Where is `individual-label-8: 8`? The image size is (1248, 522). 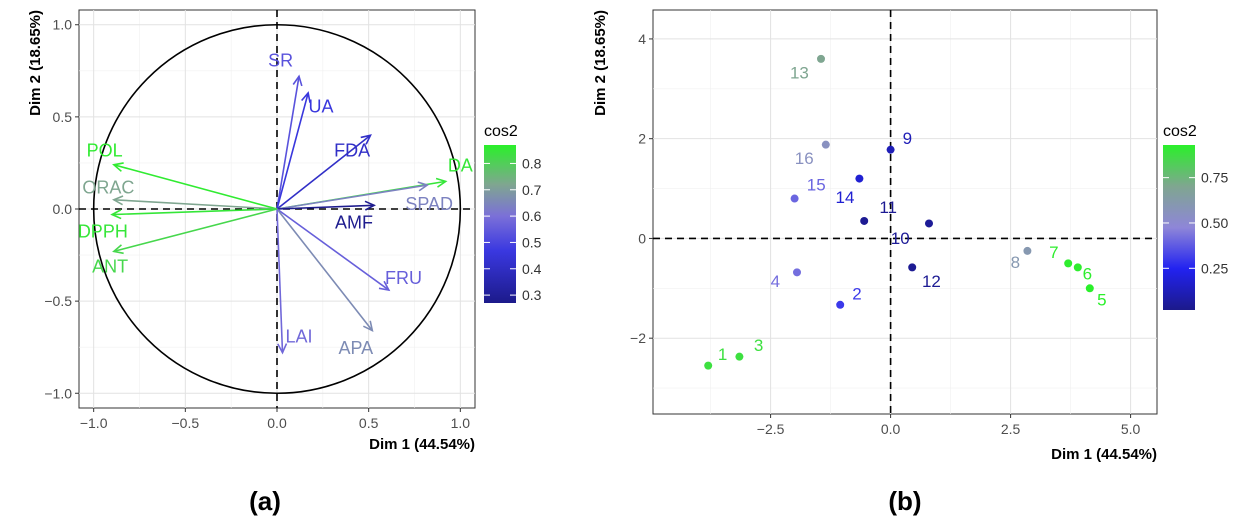
individual-label-8: 8 is located at coordinates (1015, 262).